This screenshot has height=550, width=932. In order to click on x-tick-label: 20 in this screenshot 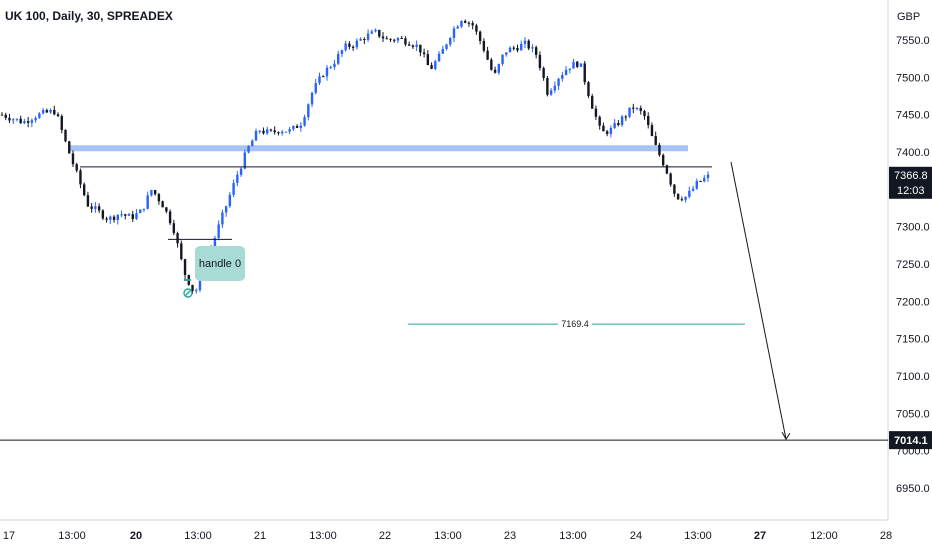, I will do `click(136, 536)`.